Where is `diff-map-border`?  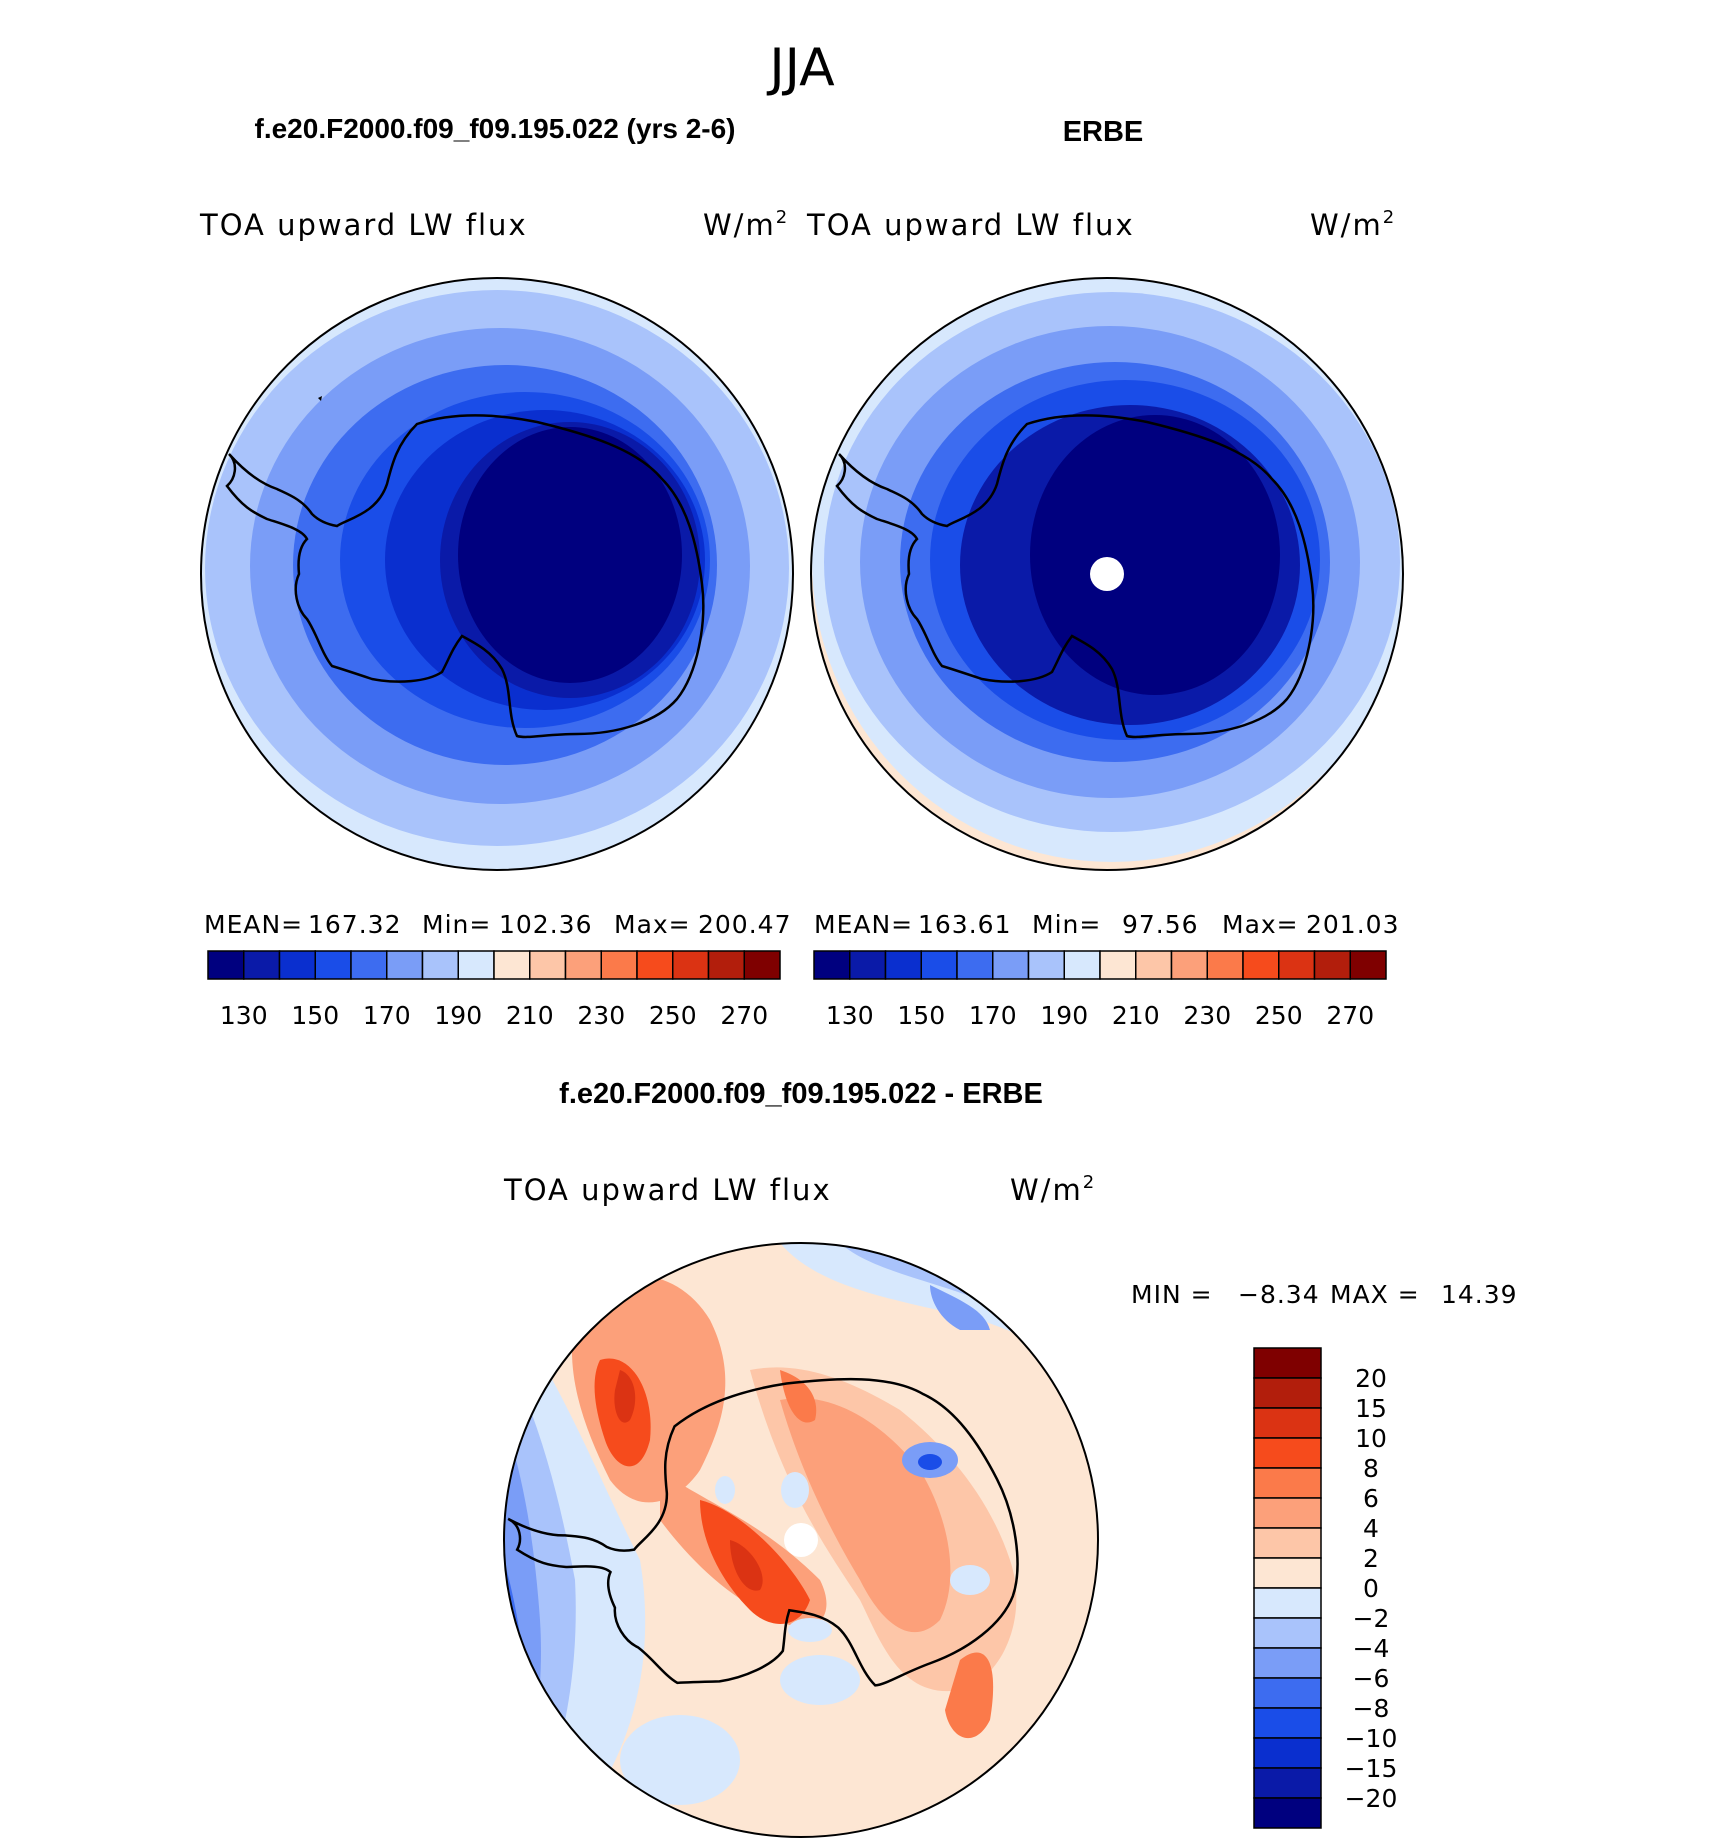
diff-map-border is located at coordinates (801, 1540).